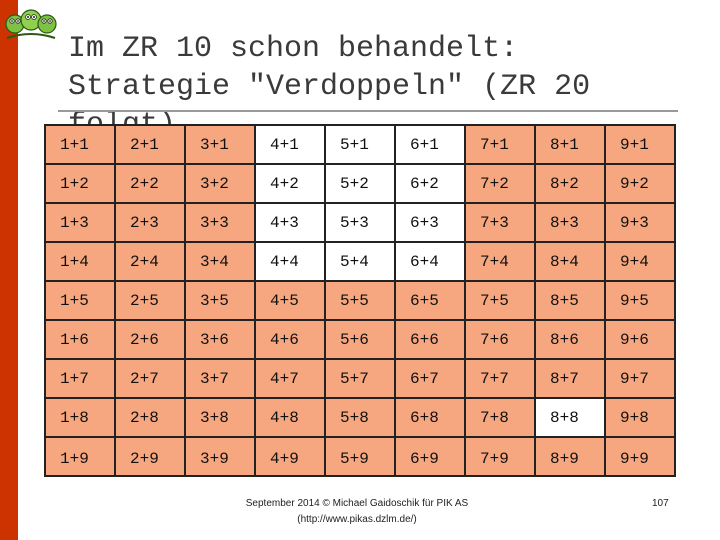 The width and height of the screenshot is (720, 540). I want to click on table-cell: 5+9, so click(360, 456).